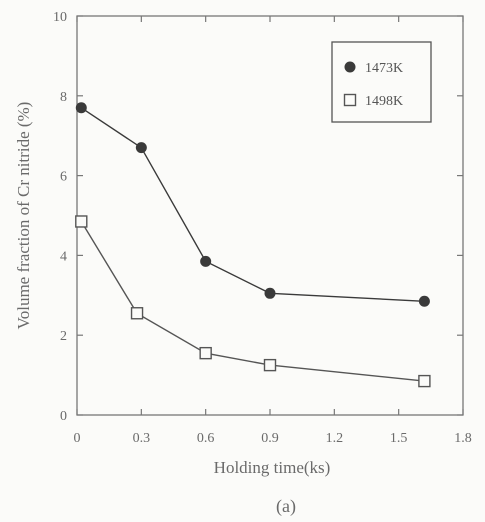 The image size is (485, 522). I want to click on y-tick-label: 2, so click(63, 336).